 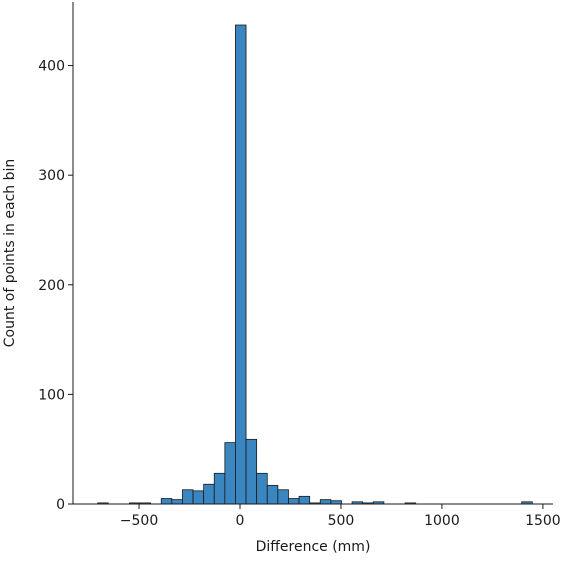 What do you see at coordinates (240, 521) in the screenshot?
I see `x-tick-label: 0` at bounding box center [240, 521].